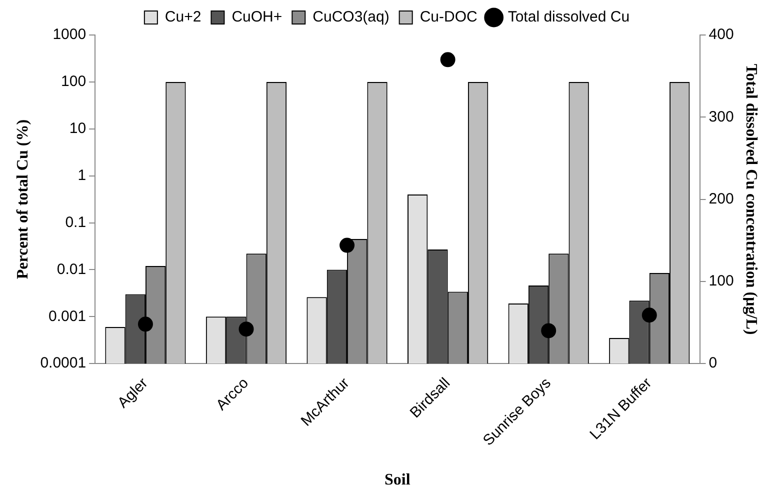  What do you see at coordinates (449, 17) in the screenshot?
I see `legend-label: Cu-DOC` at bounding box center [449, 17].